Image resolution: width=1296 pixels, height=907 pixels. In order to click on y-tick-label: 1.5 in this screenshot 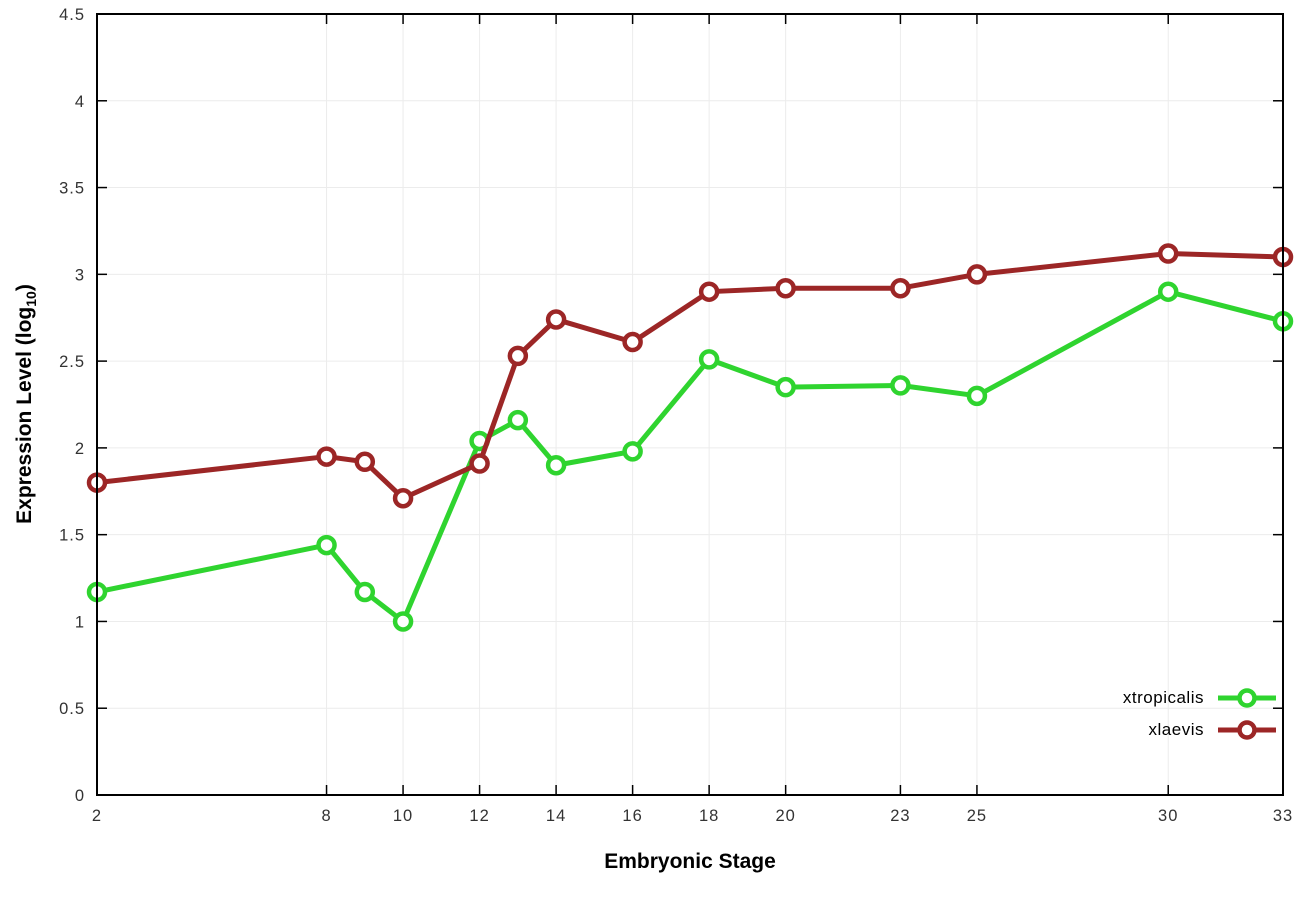, I will do `click(72, 536)`.